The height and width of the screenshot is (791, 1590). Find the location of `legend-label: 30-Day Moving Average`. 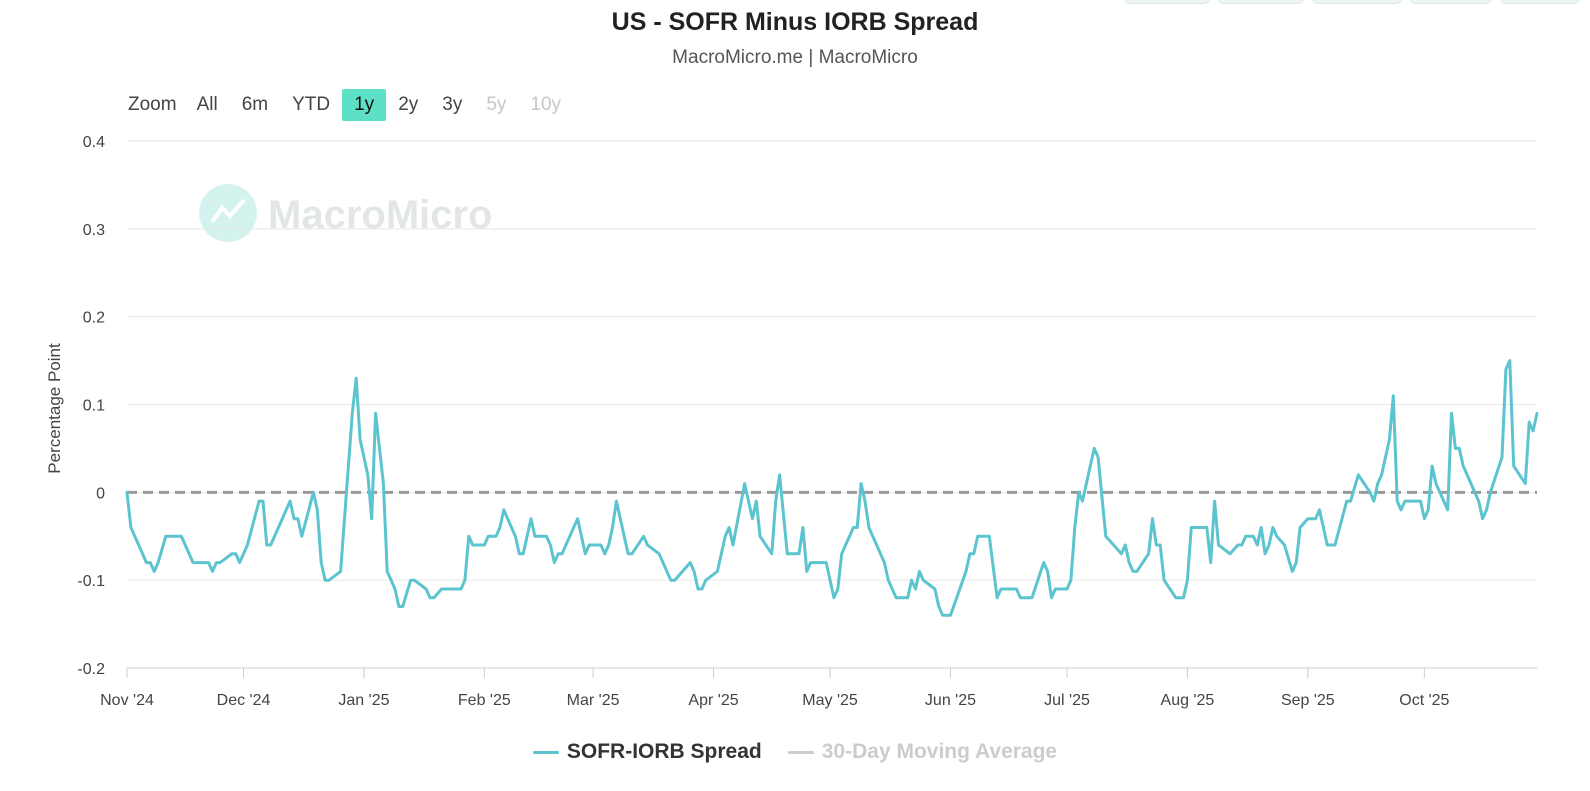

legend-label: 30-Day Moving Average is located at coordinates (939, 751).